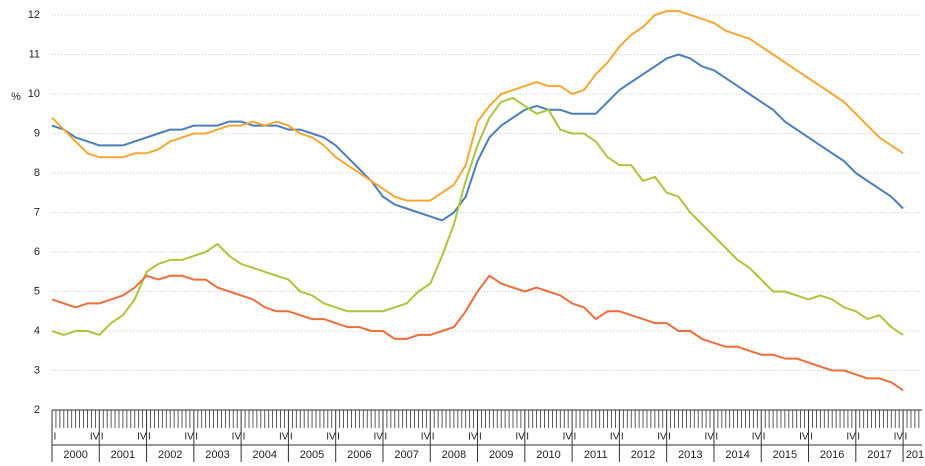  Describe the element at coordinates (34, 54) in the screenshot. I see `y-tick-label: 11` at that location.